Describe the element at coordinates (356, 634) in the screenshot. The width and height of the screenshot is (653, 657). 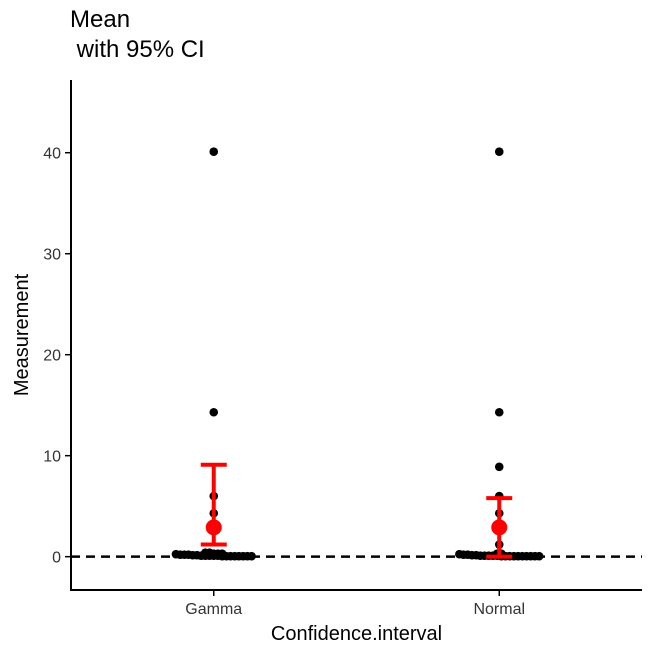
I see `x-axis-title: Confidence.interval` at that location.